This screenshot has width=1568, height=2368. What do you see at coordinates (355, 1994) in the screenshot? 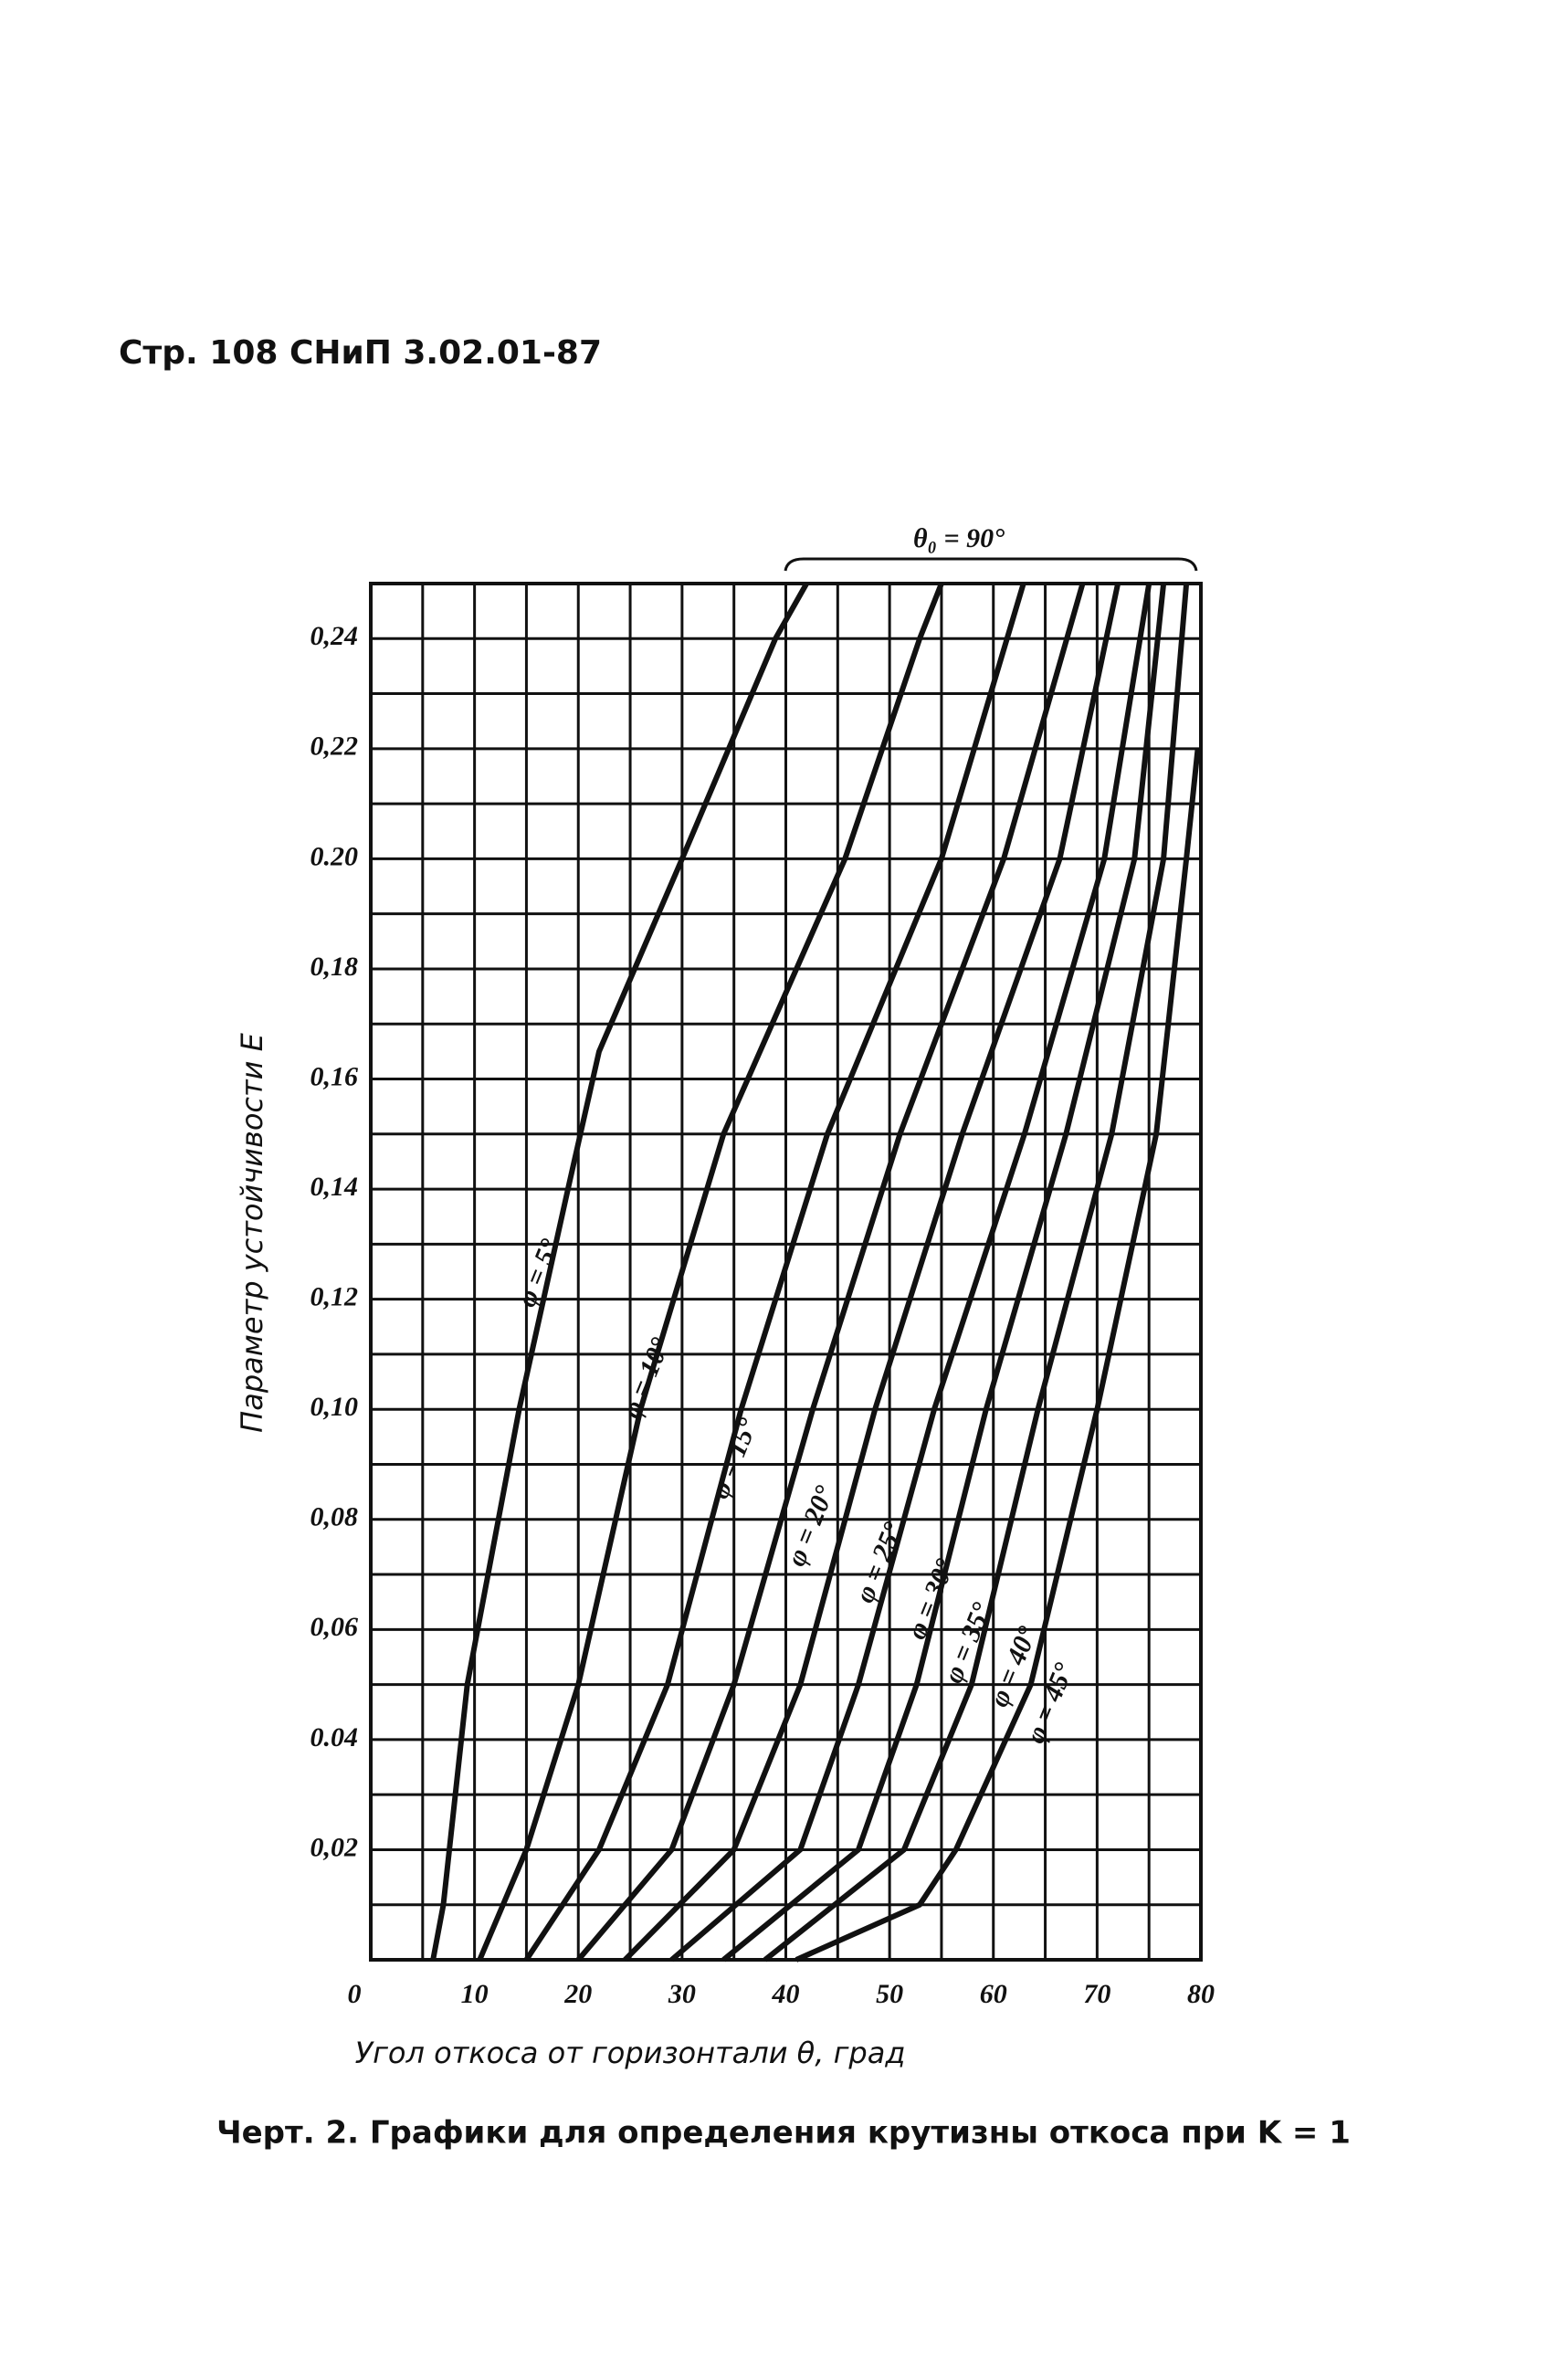
I see `x-tick-label: 0` at bounding box center [355, 1994].